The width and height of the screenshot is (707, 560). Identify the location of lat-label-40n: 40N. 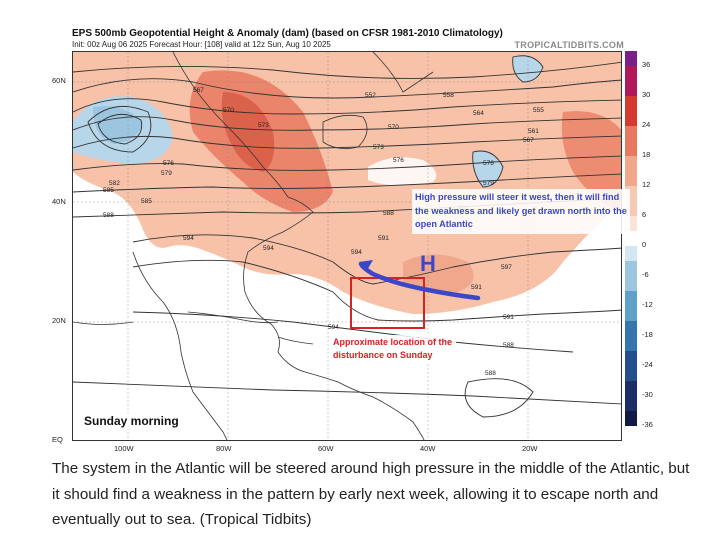
(59, 201).